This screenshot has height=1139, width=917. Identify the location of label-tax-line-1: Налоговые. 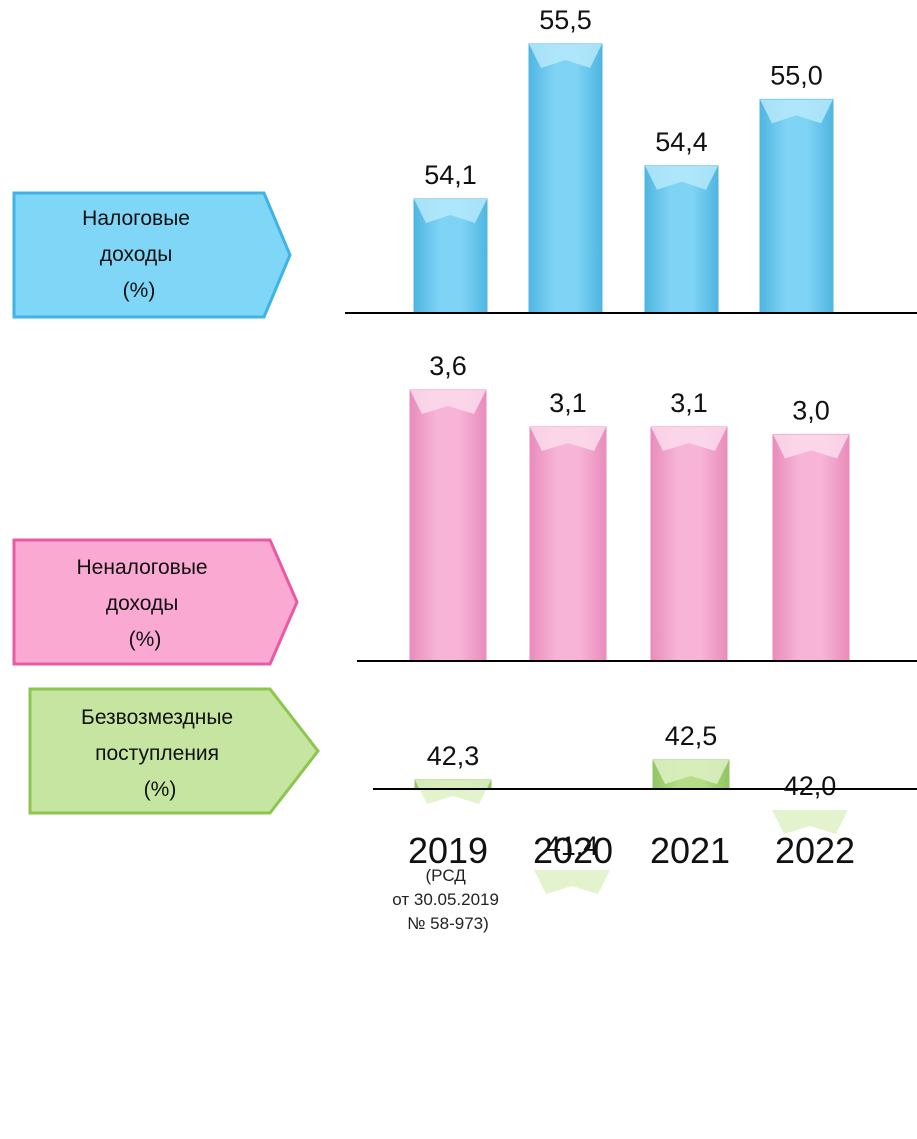
(136, 218).